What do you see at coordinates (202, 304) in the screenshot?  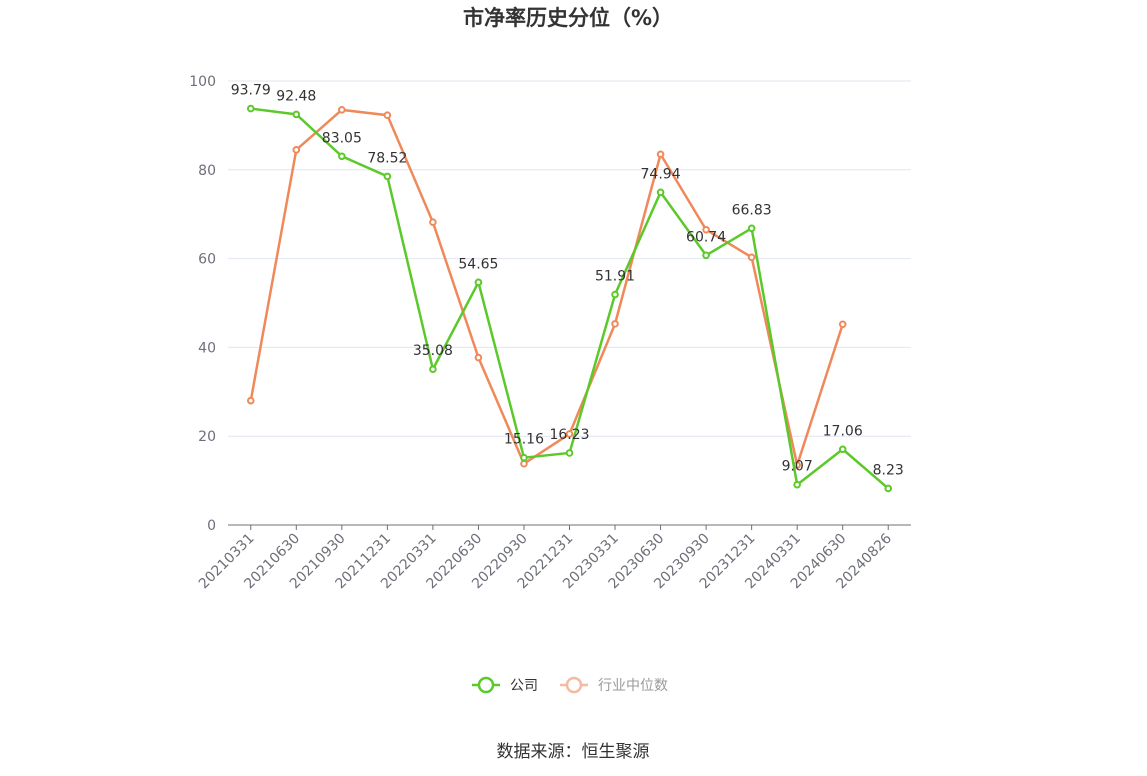 I see `y-axis-ticks: 0 20 40 60 80 100` at bounding box center [202, 304].